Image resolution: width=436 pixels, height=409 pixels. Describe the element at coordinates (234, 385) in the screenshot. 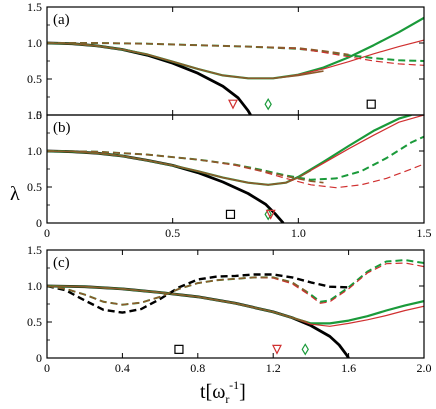

I see `x-axis-title-sup: -1` at that location.